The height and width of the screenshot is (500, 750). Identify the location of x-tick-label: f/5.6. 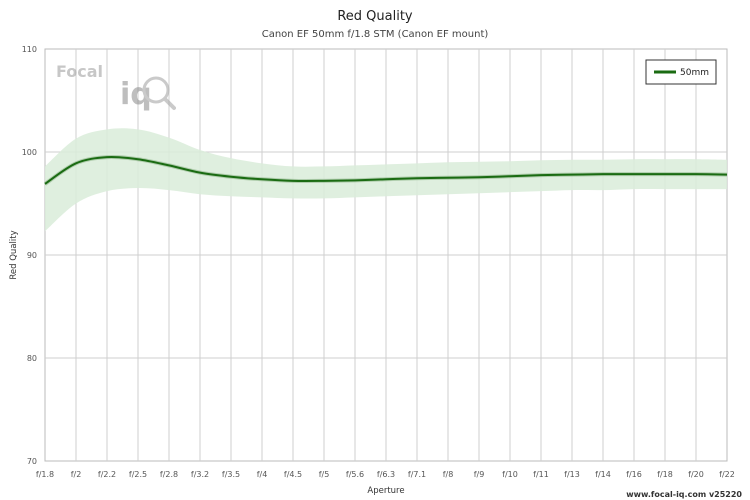
(355, 474).